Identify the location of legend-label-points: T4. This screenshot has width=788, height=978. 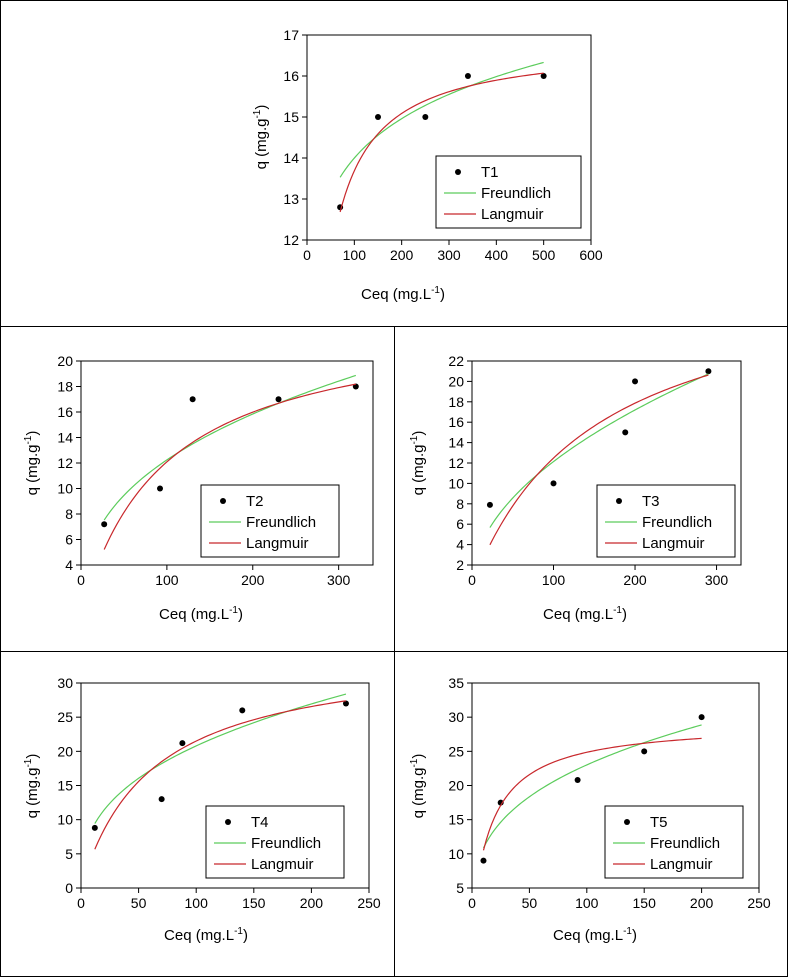
(260, 822).